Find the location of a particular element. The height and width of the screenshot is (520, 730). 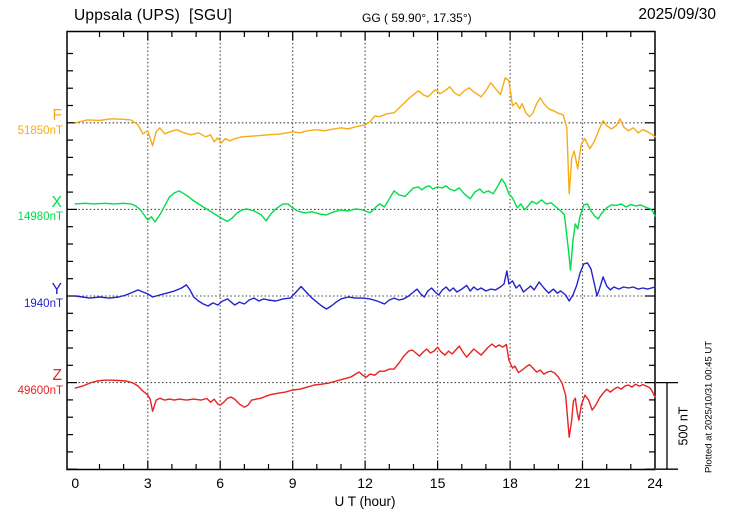

x-tick-label-15: 15 is located at coordinates (437, 483).